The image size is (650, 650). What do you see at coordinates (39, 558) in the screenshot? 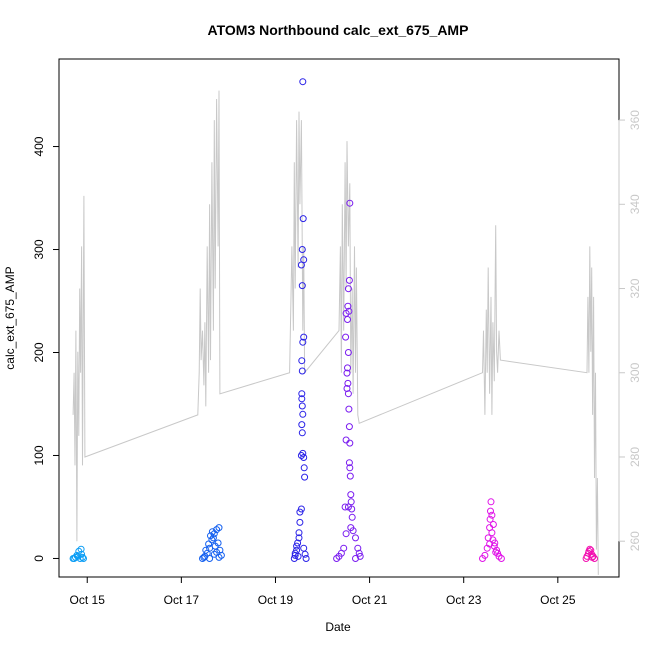
I see `y-tick-label: 0` at bounding box center [39, 558].